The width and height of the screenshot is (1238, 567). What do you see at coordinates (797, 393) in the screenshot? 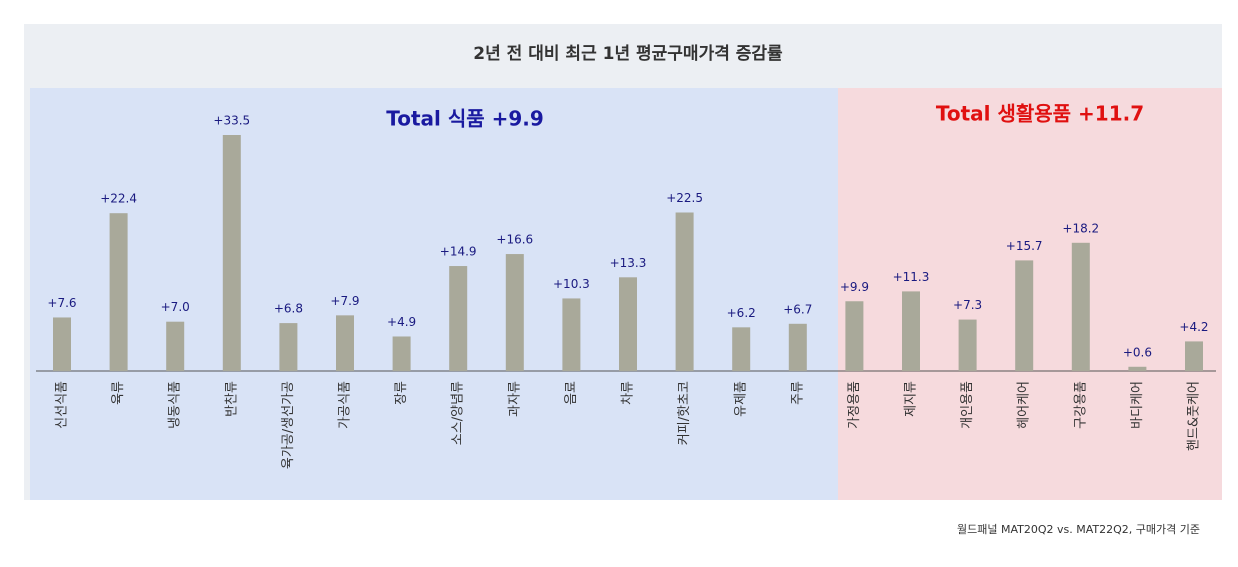
I see `x-tick-label: 주류` at bounding box center [797, 393].